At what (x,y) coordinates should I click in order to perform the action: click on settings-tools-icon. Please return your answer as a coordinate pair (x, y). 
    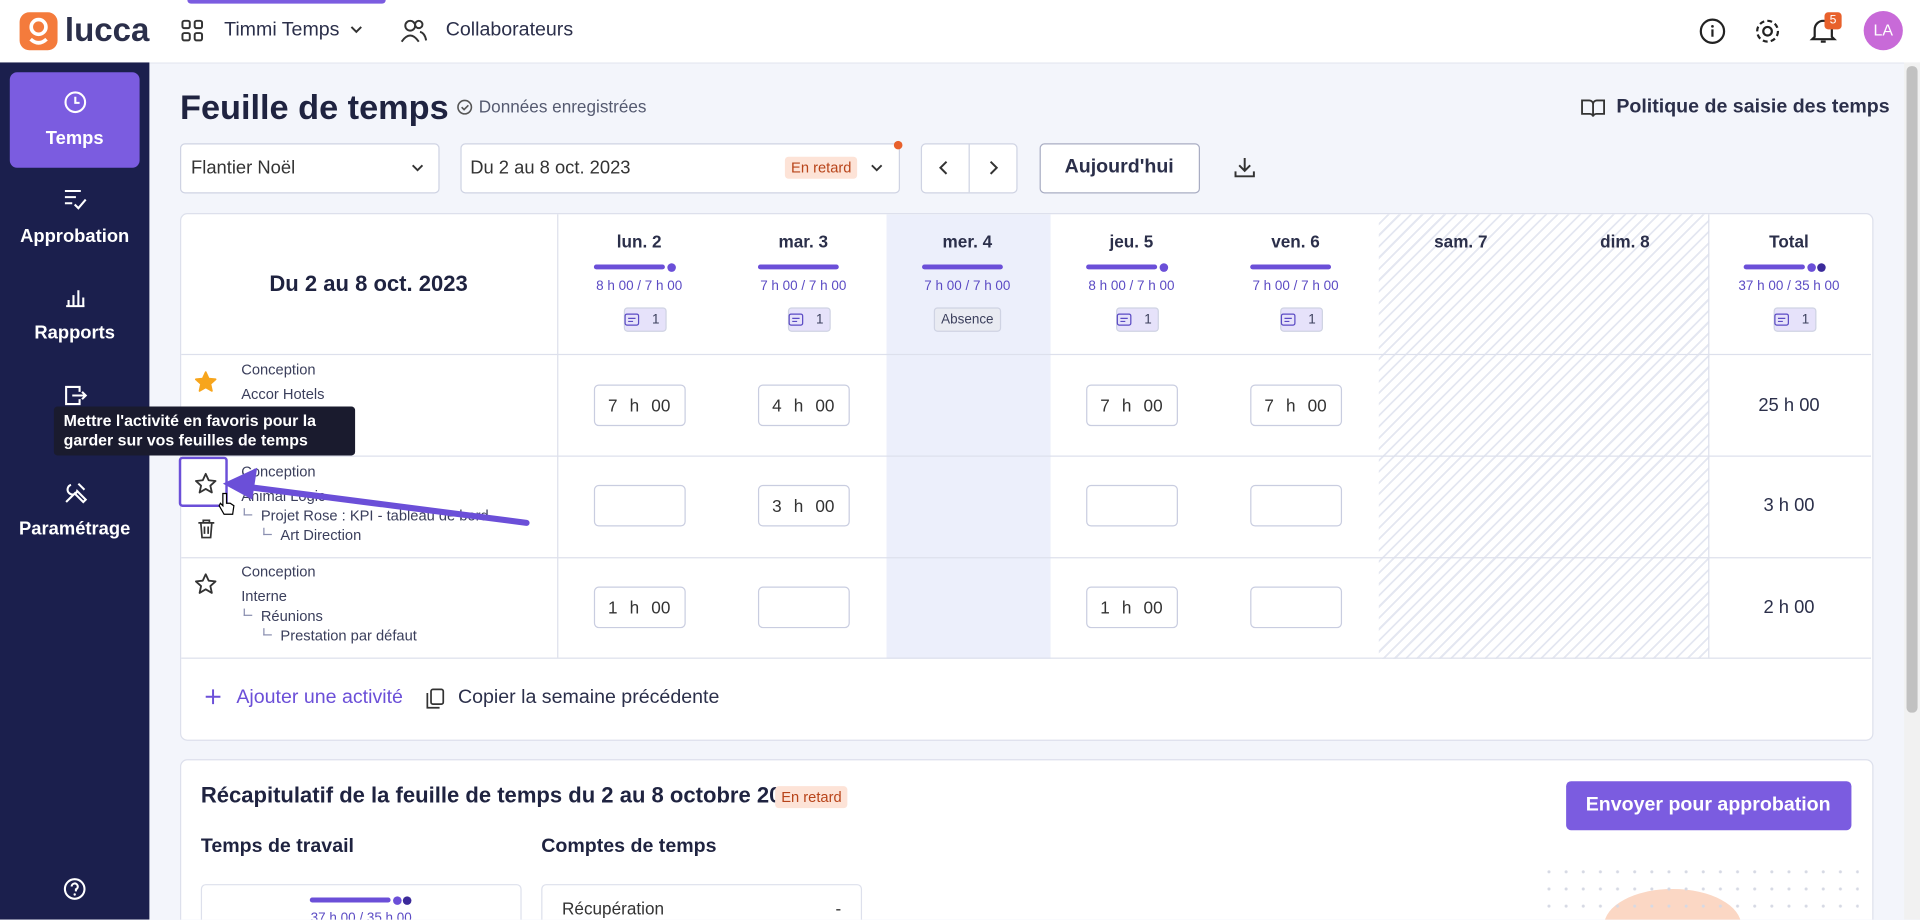
    Looking at the image, I should click on (76, 493).